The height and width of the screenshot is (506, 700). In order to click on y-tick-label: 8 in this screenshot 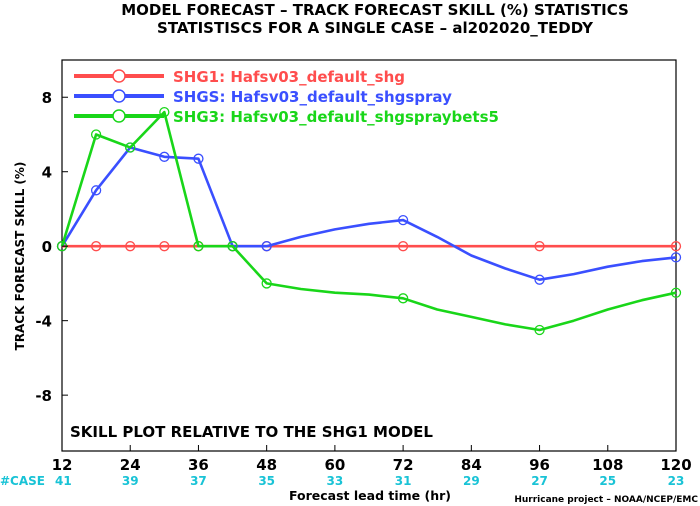, I will do `click(47, 98)`.